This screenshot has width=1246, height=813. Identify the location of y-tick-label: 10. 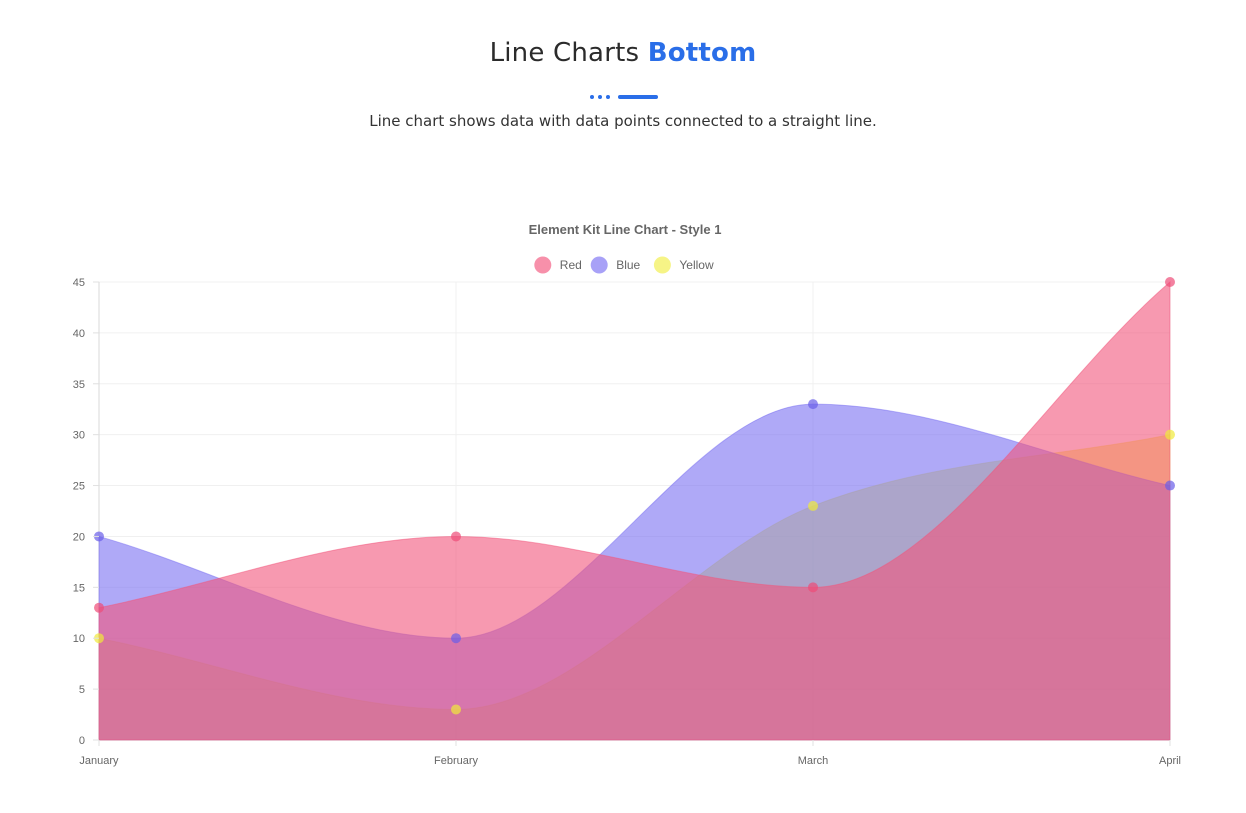
(79, 639).